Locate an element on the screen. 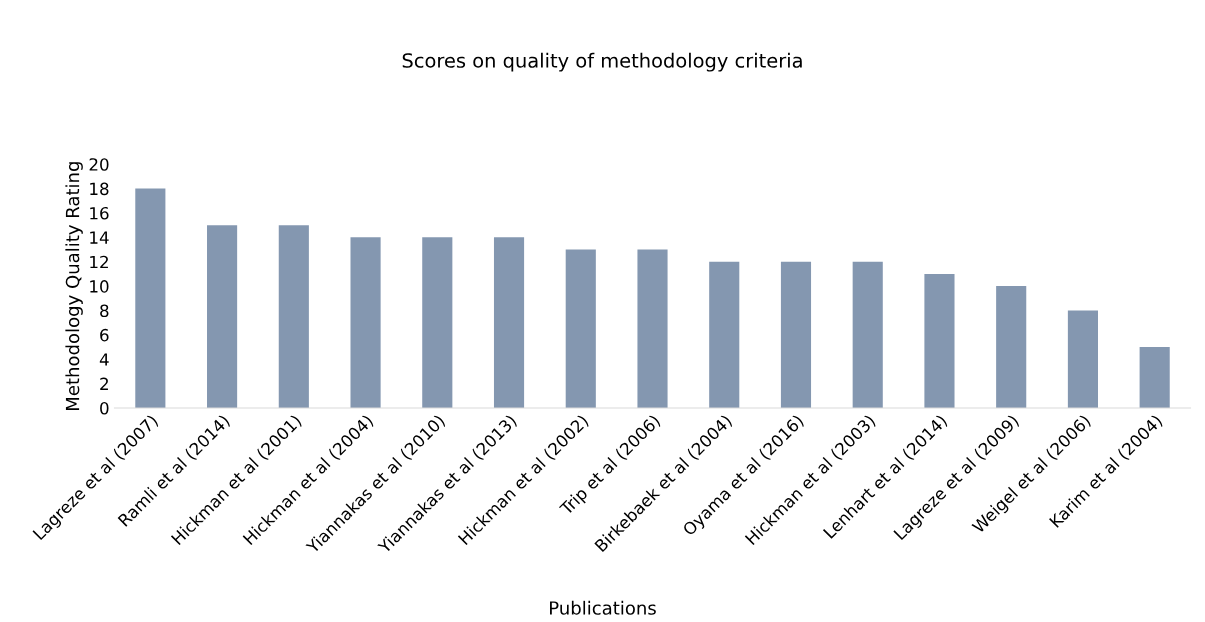 The width and height of the screenshot is (1205, 622). y-tick-label: 14 is located at coordinates (99, 237).